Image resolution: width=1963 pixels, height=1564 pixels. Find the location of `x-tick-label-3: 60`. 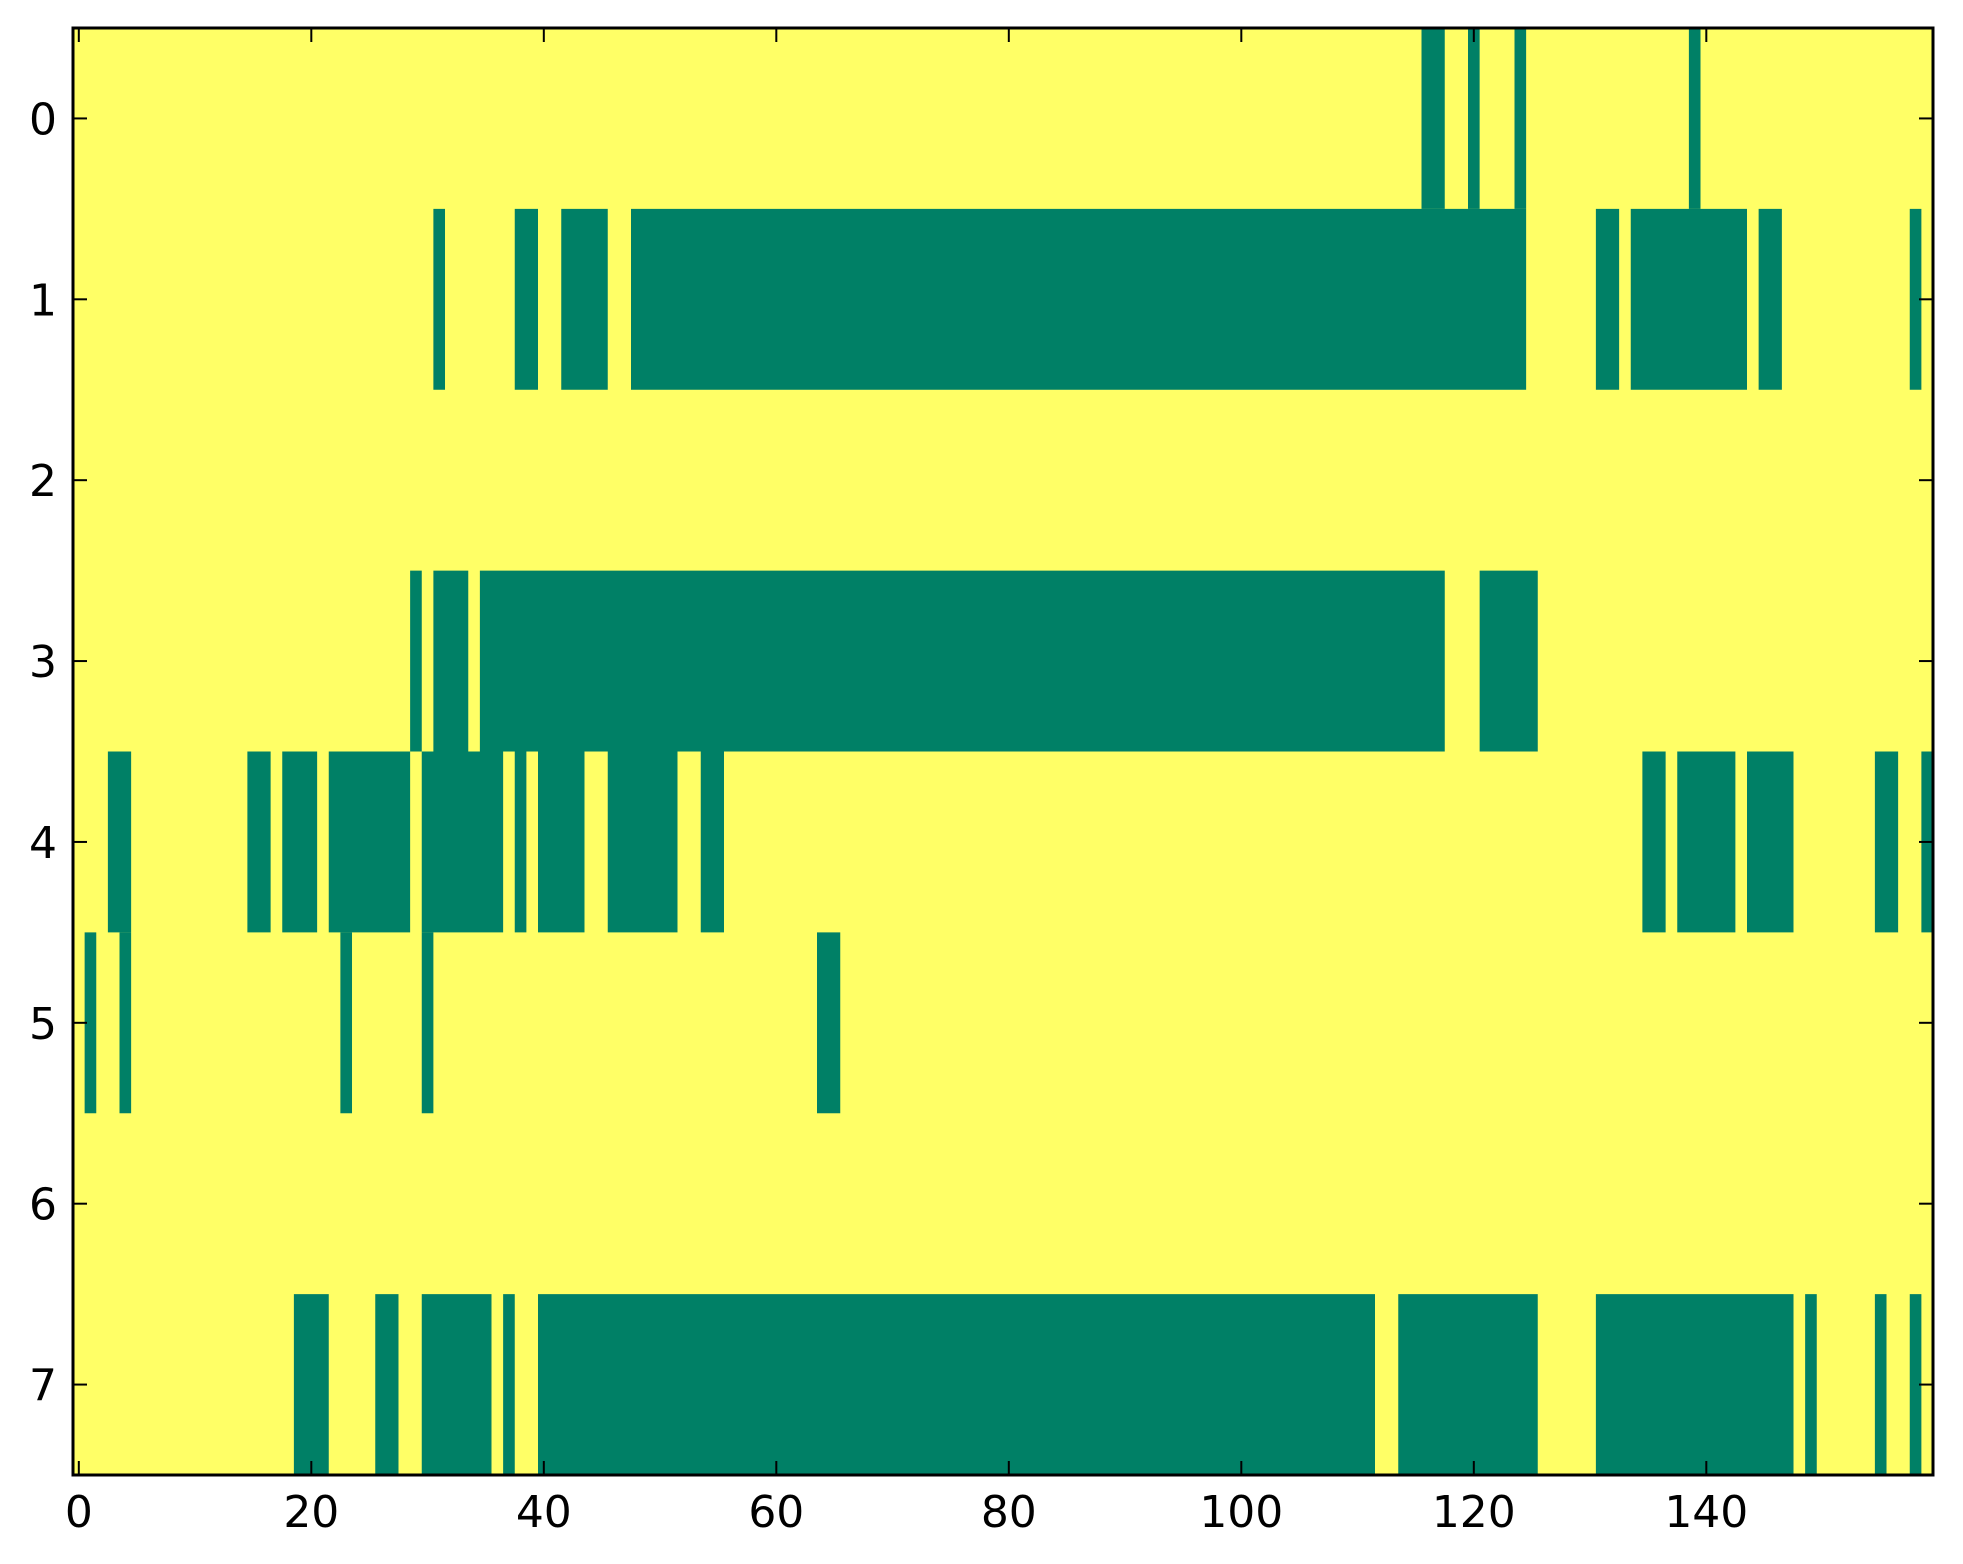

x-tick-label-3: 60 is located at coordinates (776, 1512).